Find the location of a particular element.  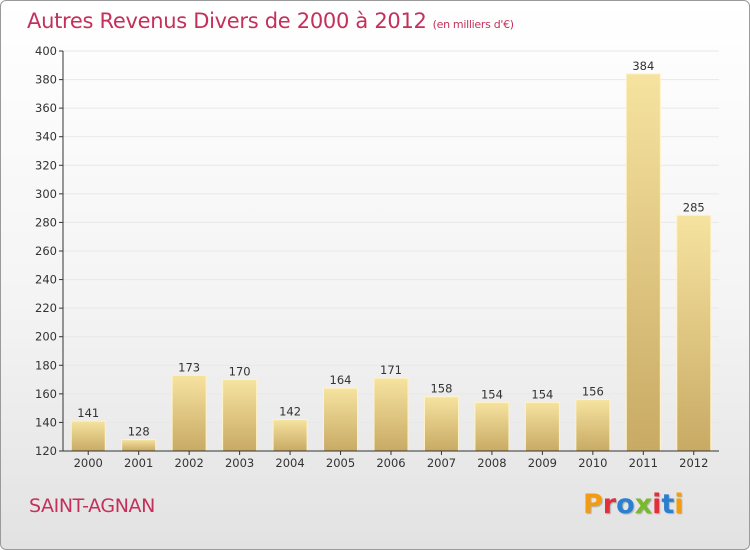

bar-2003 is located at coordinates (240, 415).